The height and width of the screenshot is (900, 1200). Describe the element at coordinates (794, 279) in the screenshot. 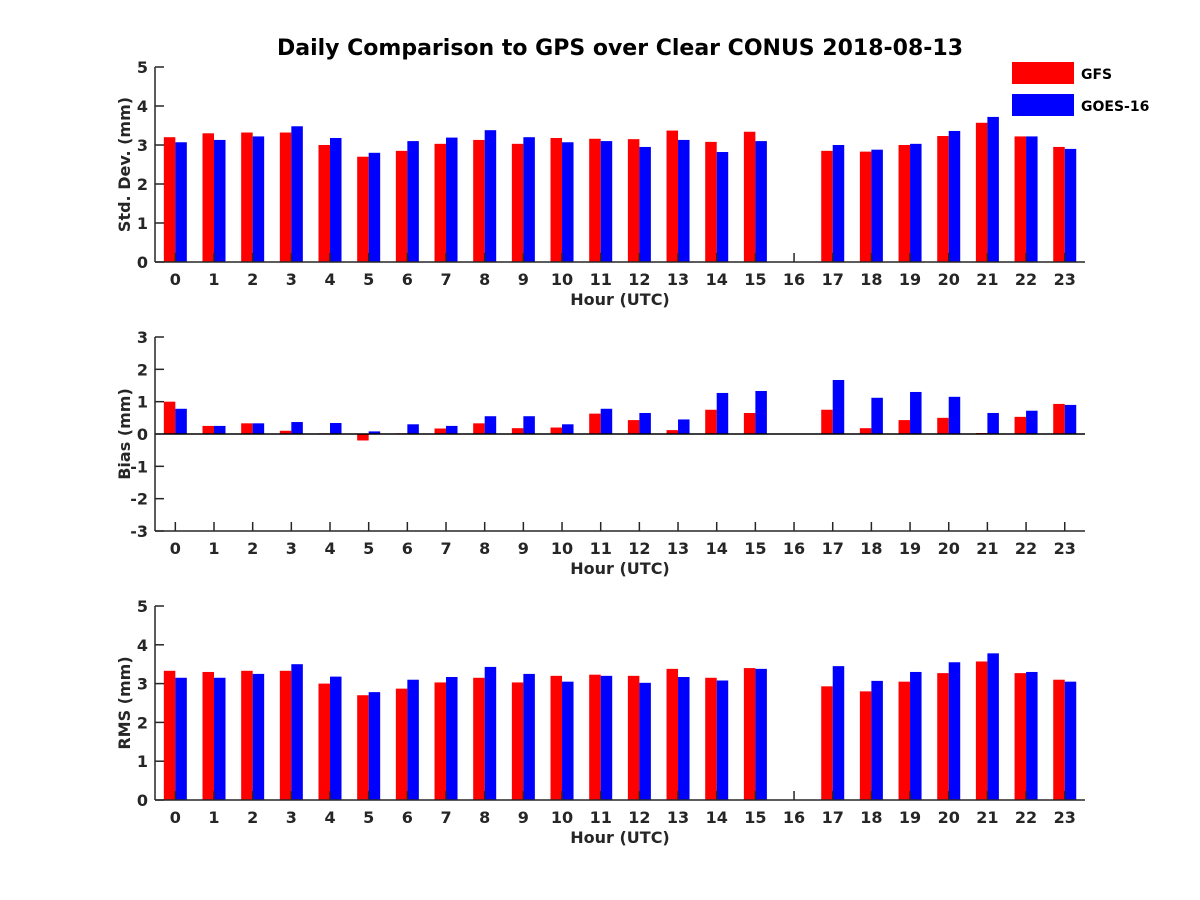

I see `std-x-tick-label: 16` at that location.